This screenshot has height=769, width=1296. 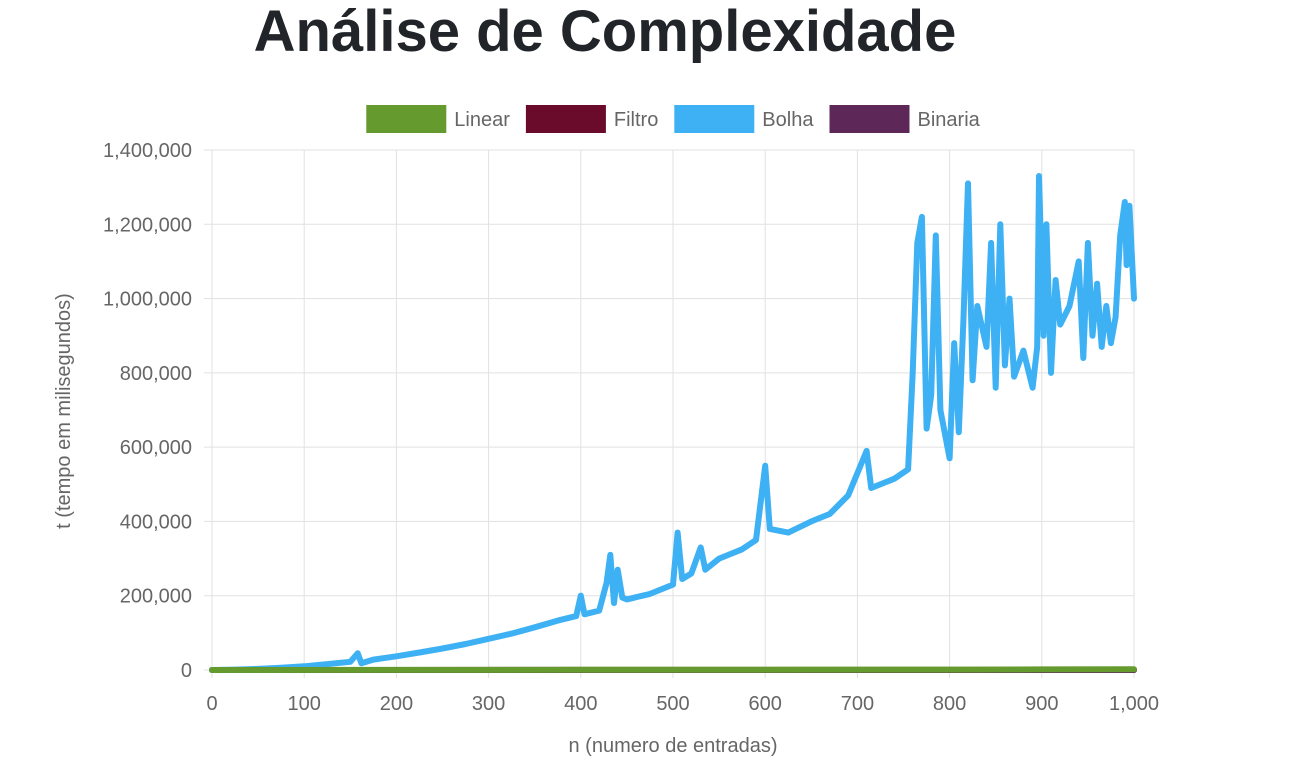 I want to click on x-tick-label: 0, so click(x=211, y=704).